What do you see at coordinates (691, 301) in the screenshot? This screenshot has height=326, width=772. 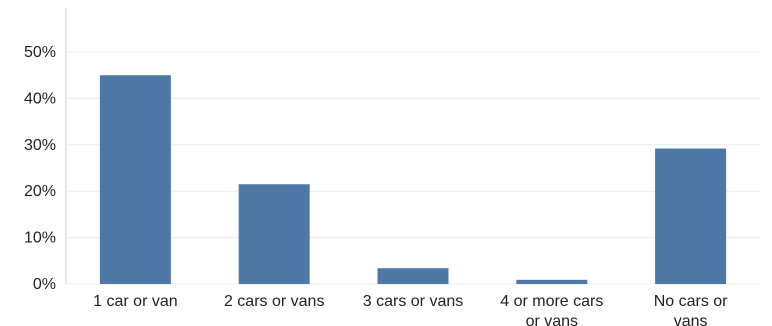 I see `x-category-label: No cars or` at bounding box center [691, 301].